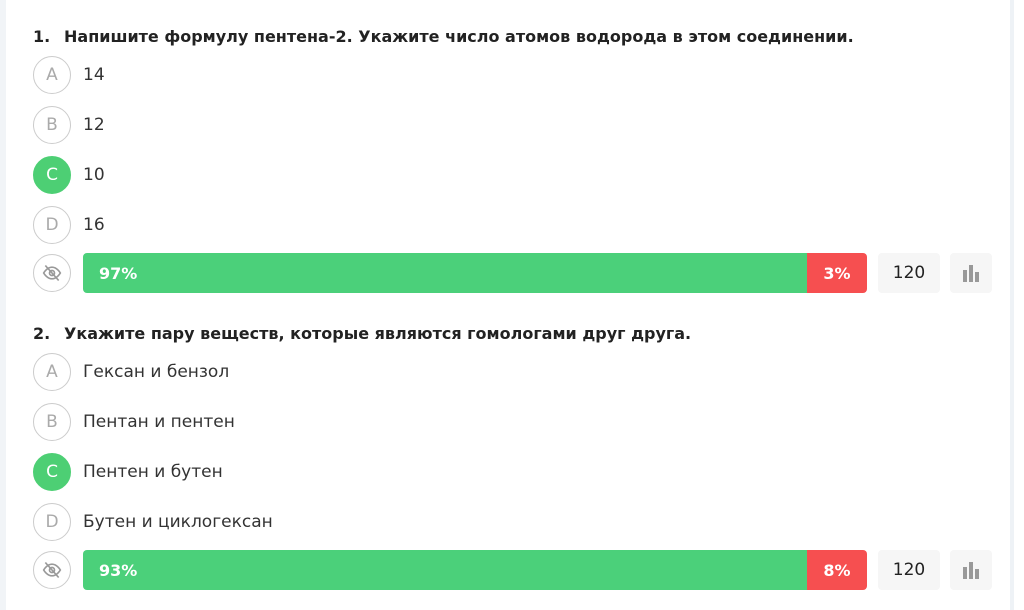 The height and width of the screenshot is (610, 1024). Describe the element at coordinates (518, 522) in the screenshot. I see `answer-option: D Бутен и циклогексан` at that location.